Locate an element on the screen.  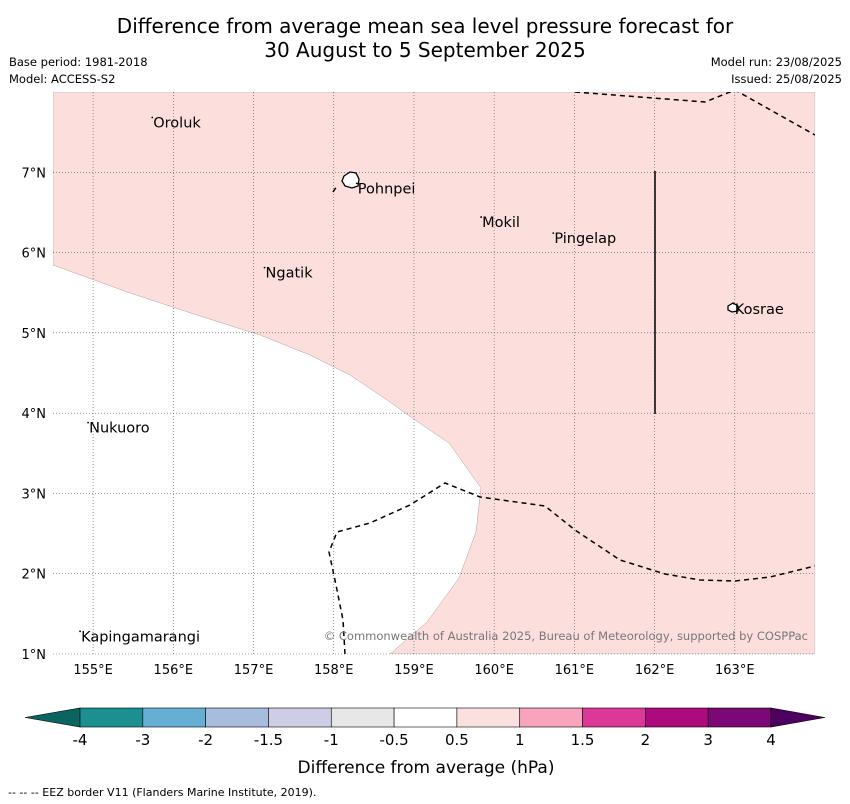
issued-date: Issued: 25/08/2025 is located at coordinates (786, 79).